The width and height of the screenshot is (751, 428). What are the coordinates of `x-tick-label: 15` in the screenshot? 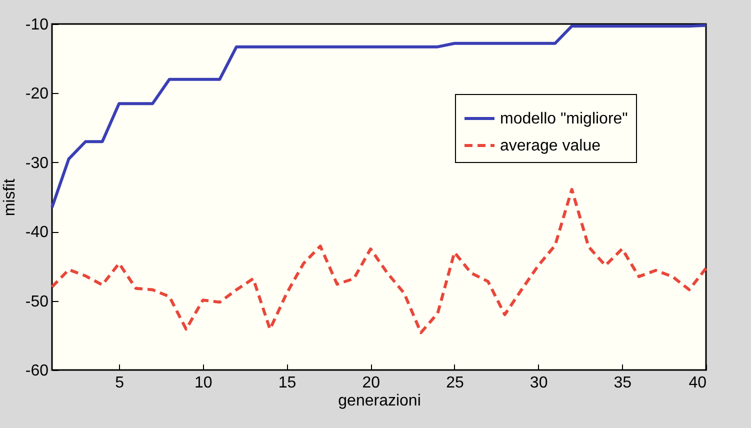 It's located at (287, 383).